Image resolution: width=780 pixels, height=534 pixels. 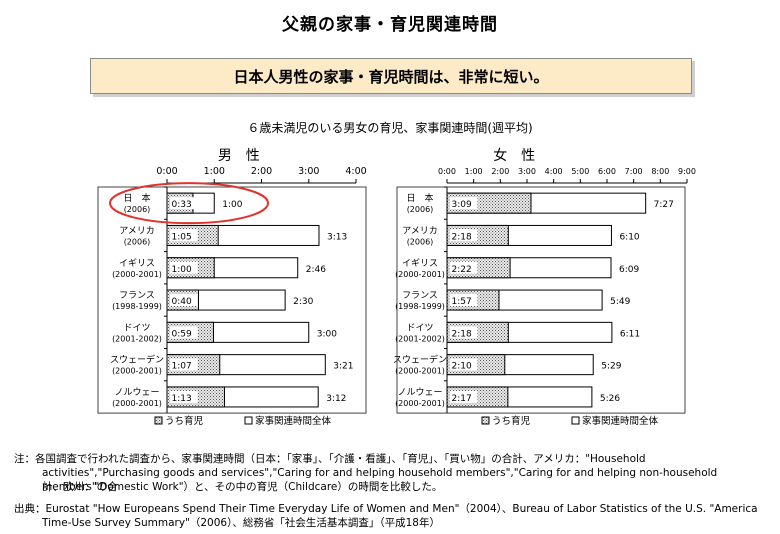 I want to click on childcare-value-label: 2:22, so click(x=462, y=270).